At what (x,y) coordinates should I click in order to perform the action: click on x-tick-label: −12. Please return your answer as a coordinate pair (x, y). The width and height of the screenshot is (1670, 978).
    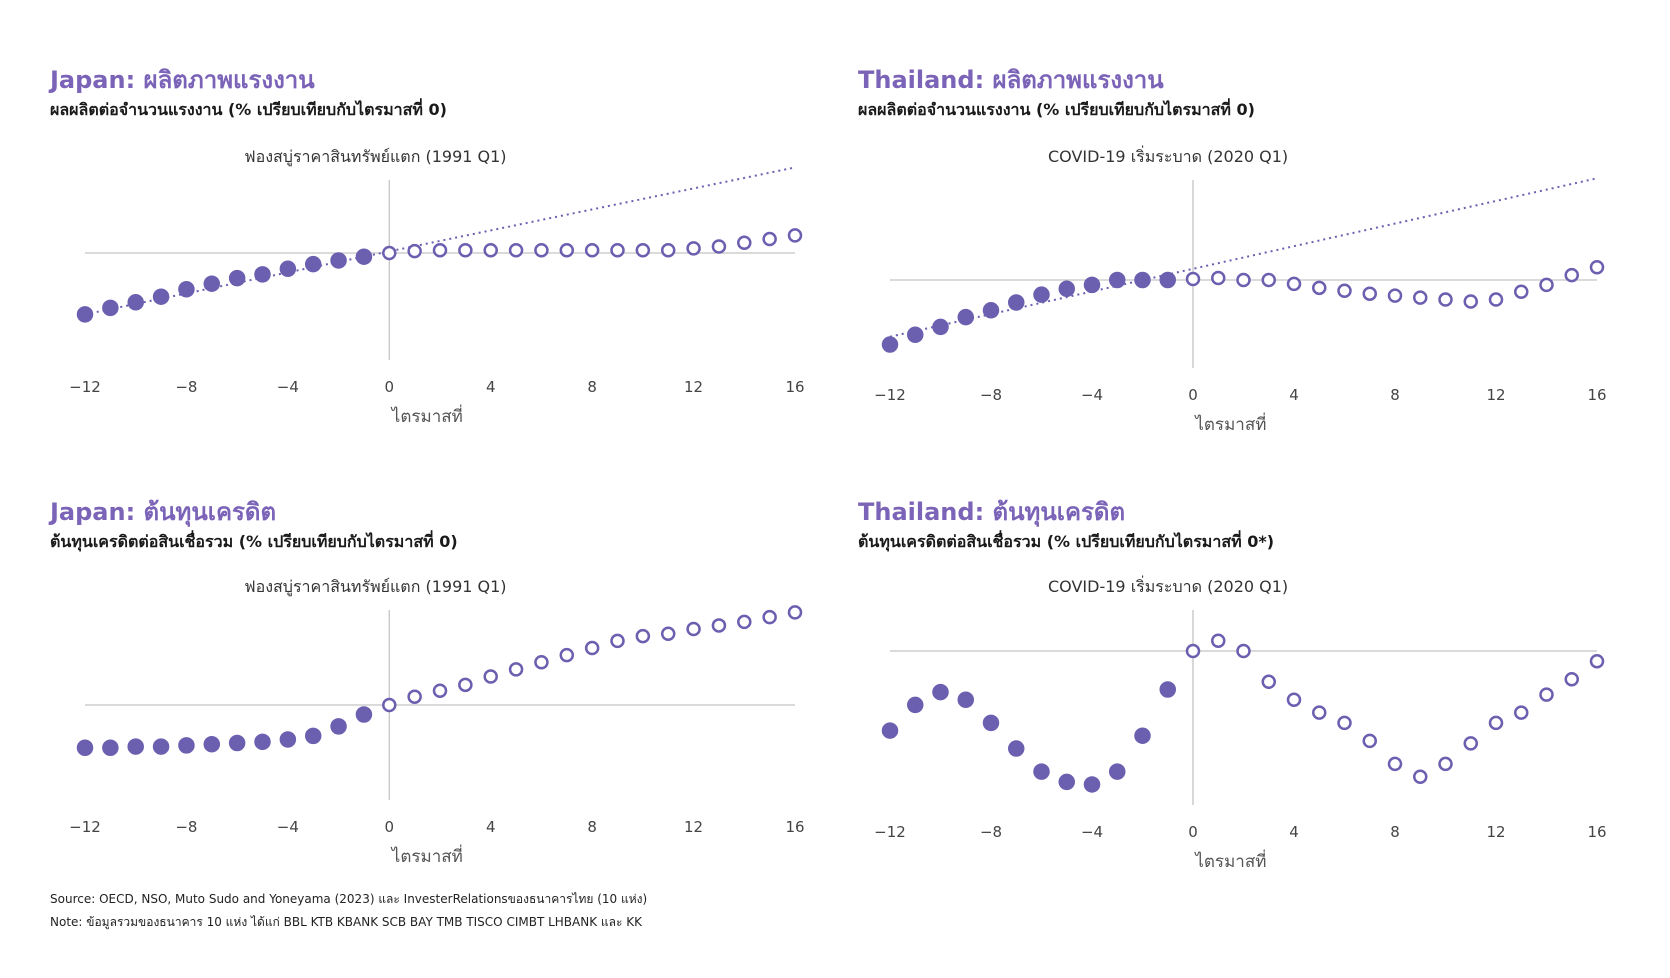
    Looking at the image, I should click on (85, 387).